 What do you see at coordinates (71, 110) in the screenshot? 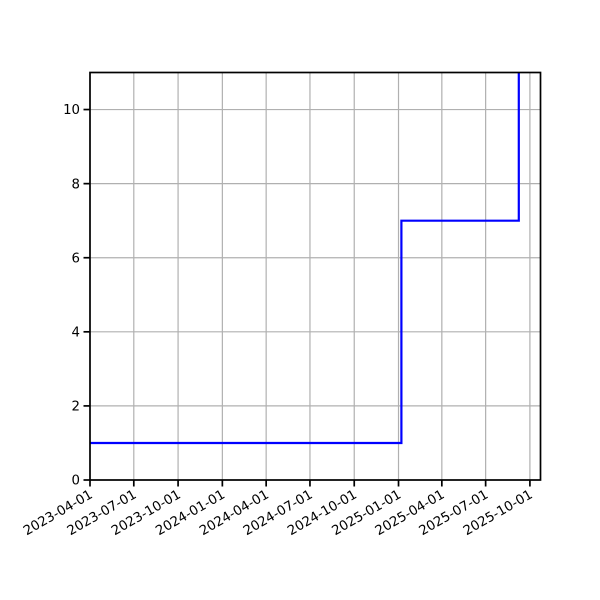
I see `y-tick-label: 10` at bounding box center [71, 110].